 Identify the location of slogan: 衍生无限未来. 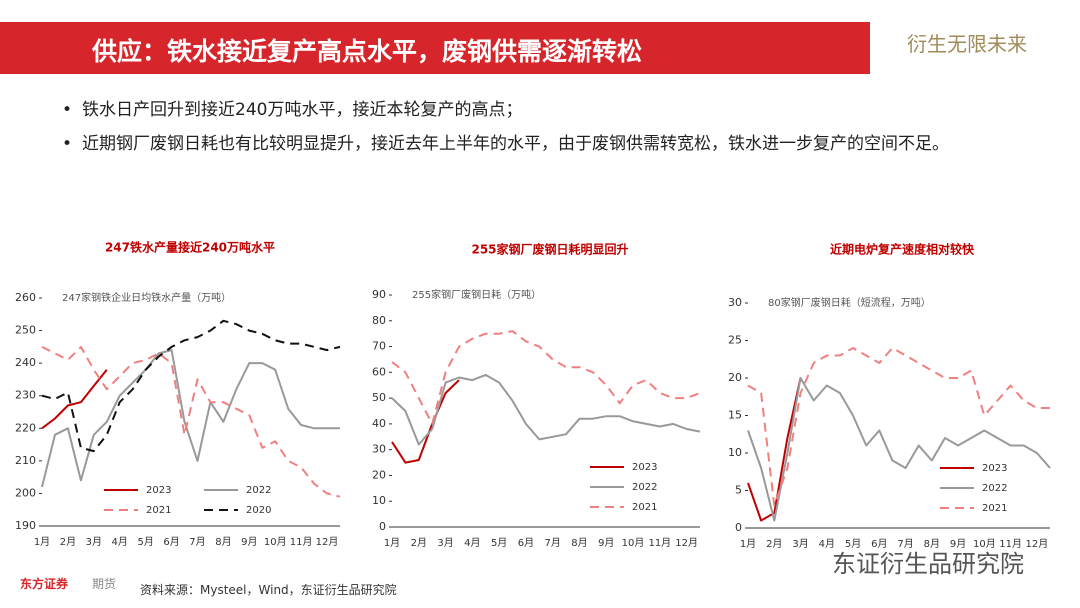
(967, 44).